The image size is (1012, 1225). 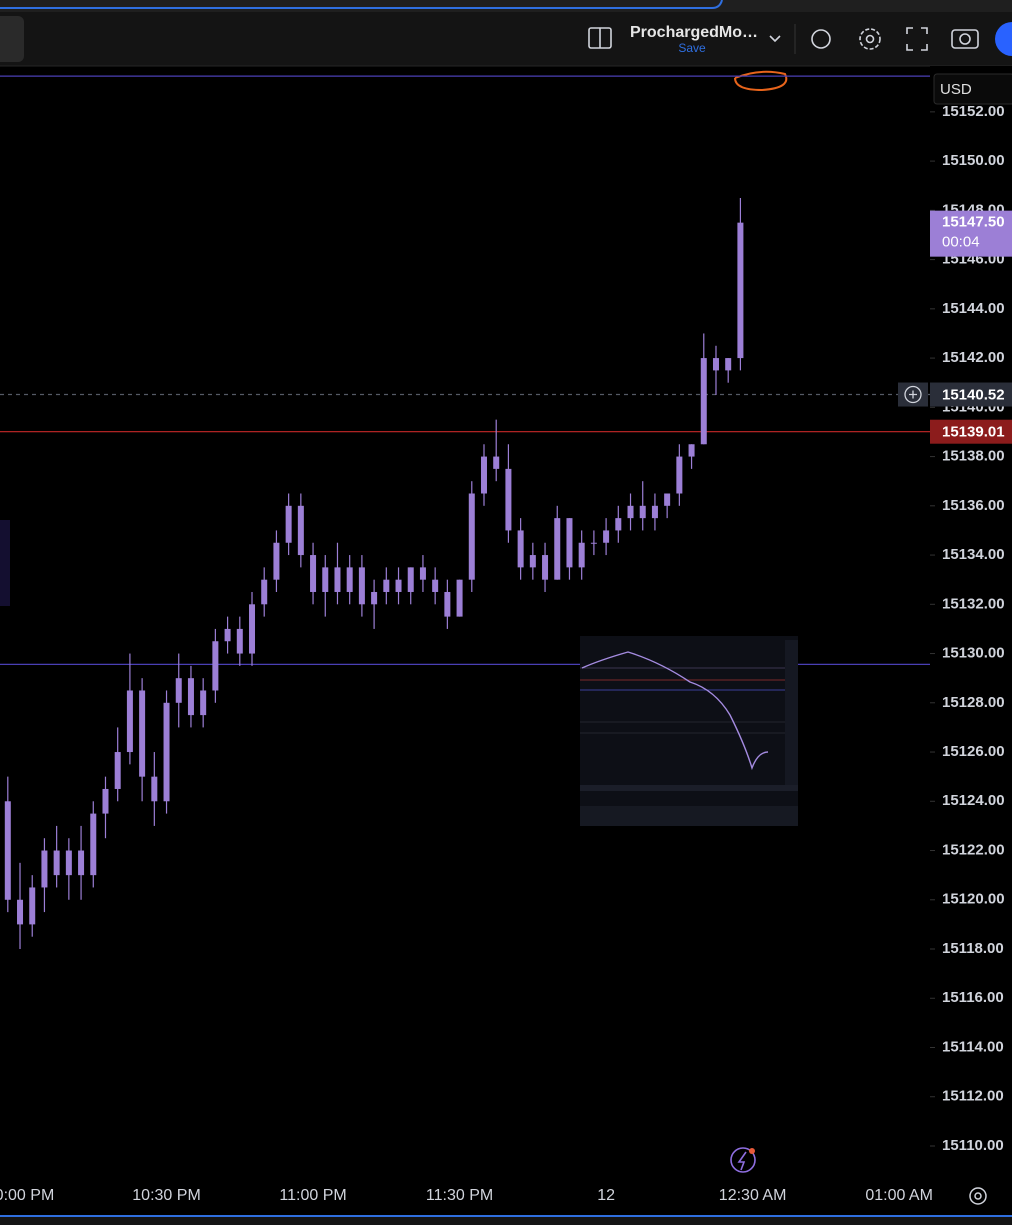 What do you see at coordinates (5, 563) in the screenshot?
I see `left-shade` at bounding box center [5, 563].